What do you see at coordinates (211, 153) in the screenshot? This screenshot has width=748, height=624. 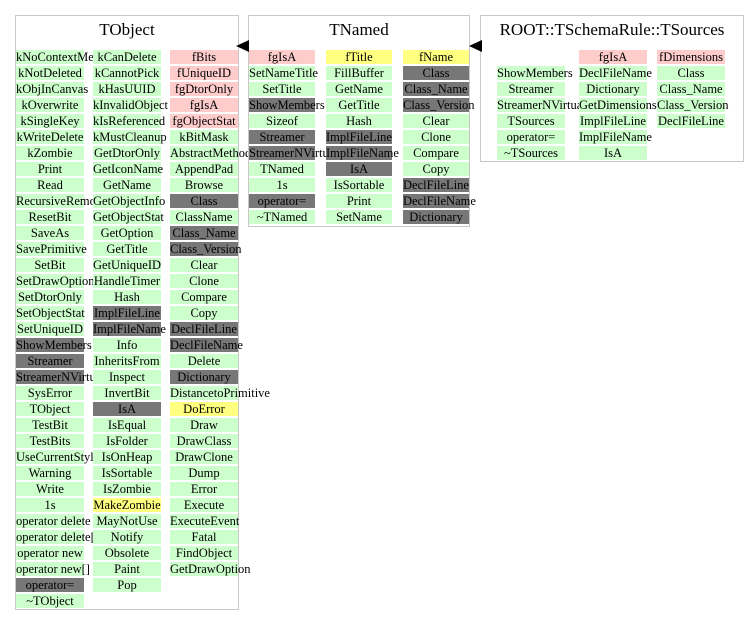 I see `member-cell: AbstractMethod` at bounding box center [211, 153].